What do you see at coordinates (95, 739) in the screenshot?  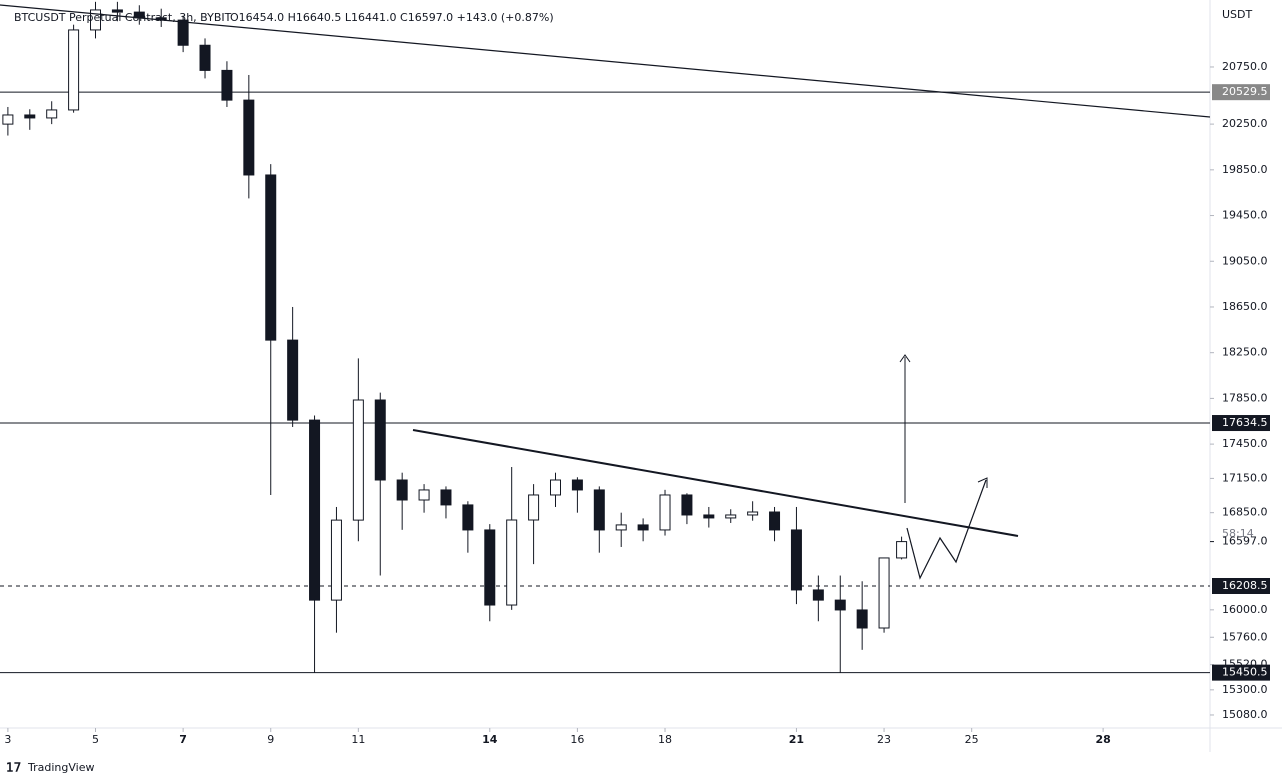 I see `x-tick-label: 5` at bounding box center [95, 739].